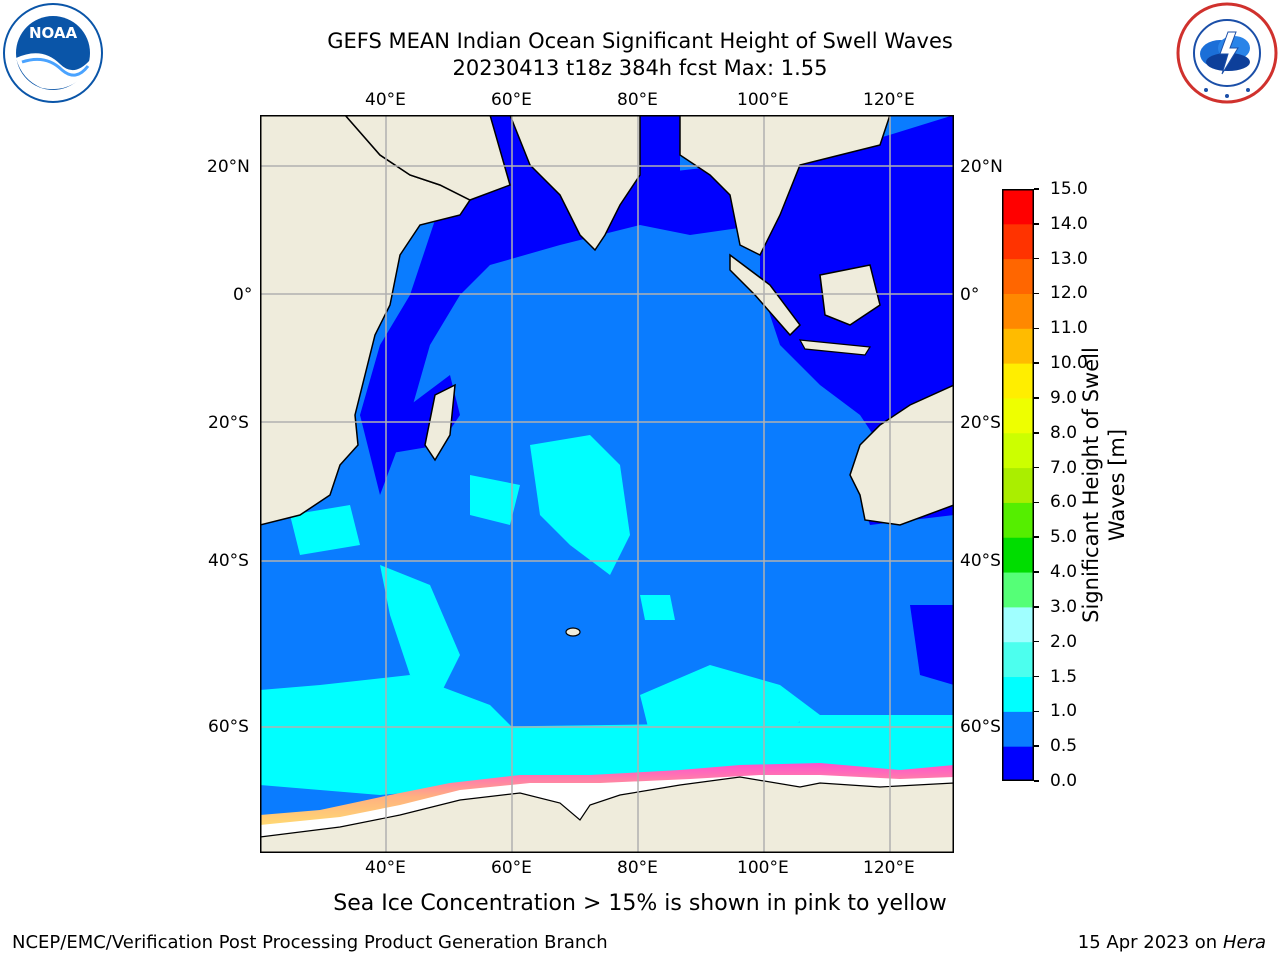 The image size is (1280, 960). I want to click on colorbar-tick-label: 14.0, so click(1069, 223).